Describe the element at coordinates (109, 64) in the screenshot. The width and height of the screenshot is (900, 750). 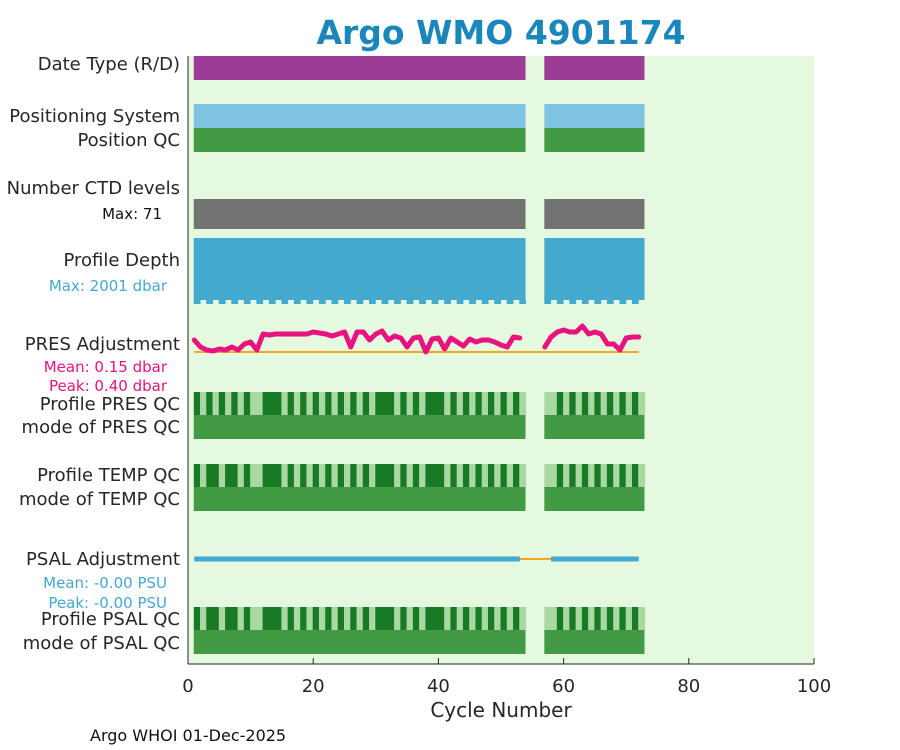
I see `date-type-label: Date Type (R/D)` at that location.